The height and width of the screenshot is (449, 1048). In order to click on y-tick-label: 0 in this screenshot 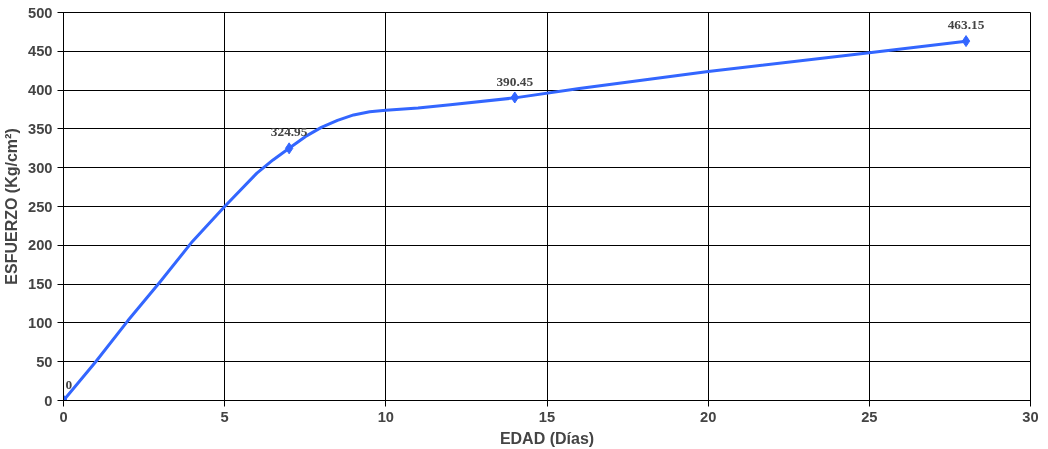, I will do `click(48, 400)`.